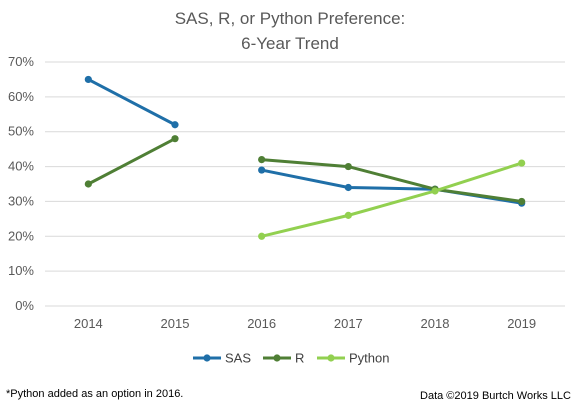 The image size is (581, 409). I want to click on y-tick-label: 70%, so click(21, 61).